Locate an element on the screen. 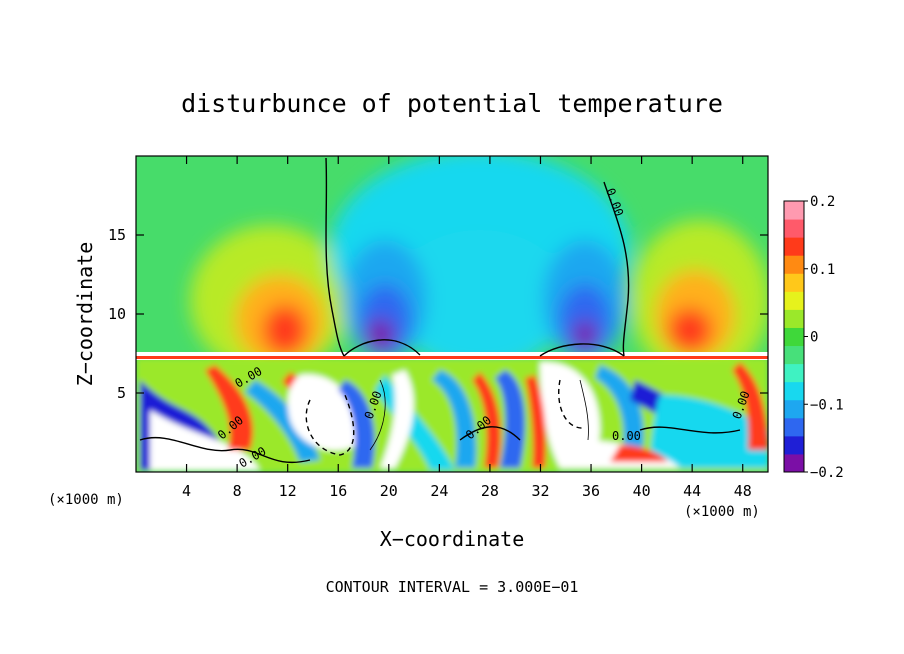 The image size is (904, 654). colorbar-tick-label: −0.1 is located at coordinates (827, 405).